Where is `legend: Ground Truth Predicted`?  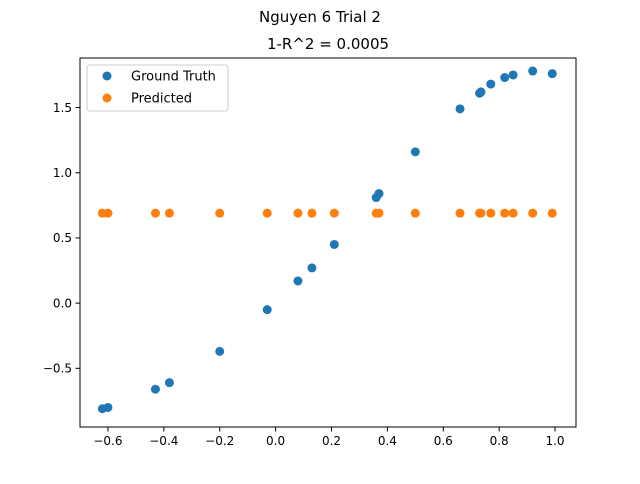 legend: Ground Truth Predicted is located at coordinates (157, 88).